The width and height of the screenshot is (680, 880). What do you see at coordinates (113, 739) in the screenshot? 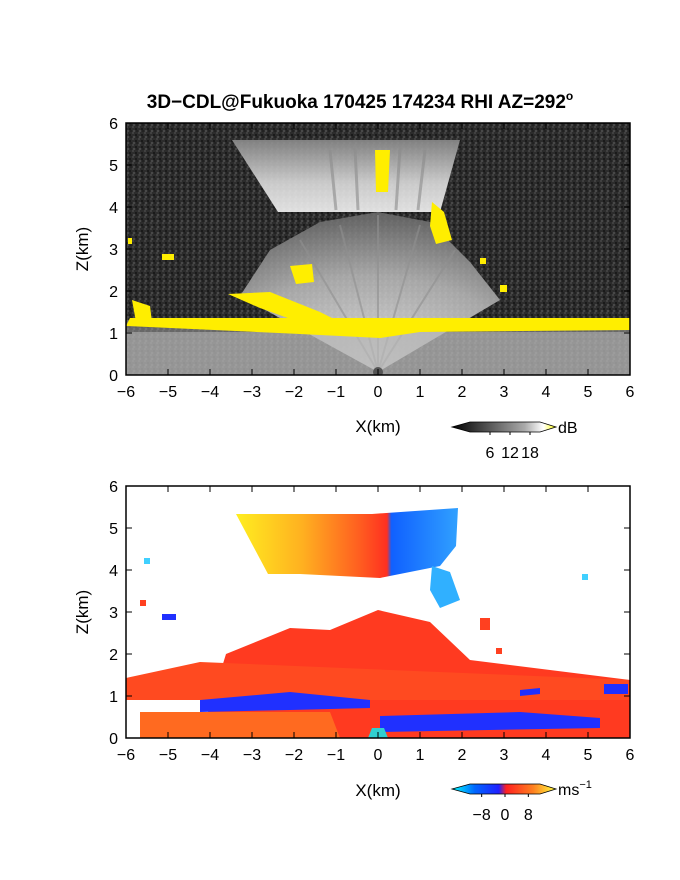
I see `velocity-y-tick-label: 0` at bounding box center [113, 739].